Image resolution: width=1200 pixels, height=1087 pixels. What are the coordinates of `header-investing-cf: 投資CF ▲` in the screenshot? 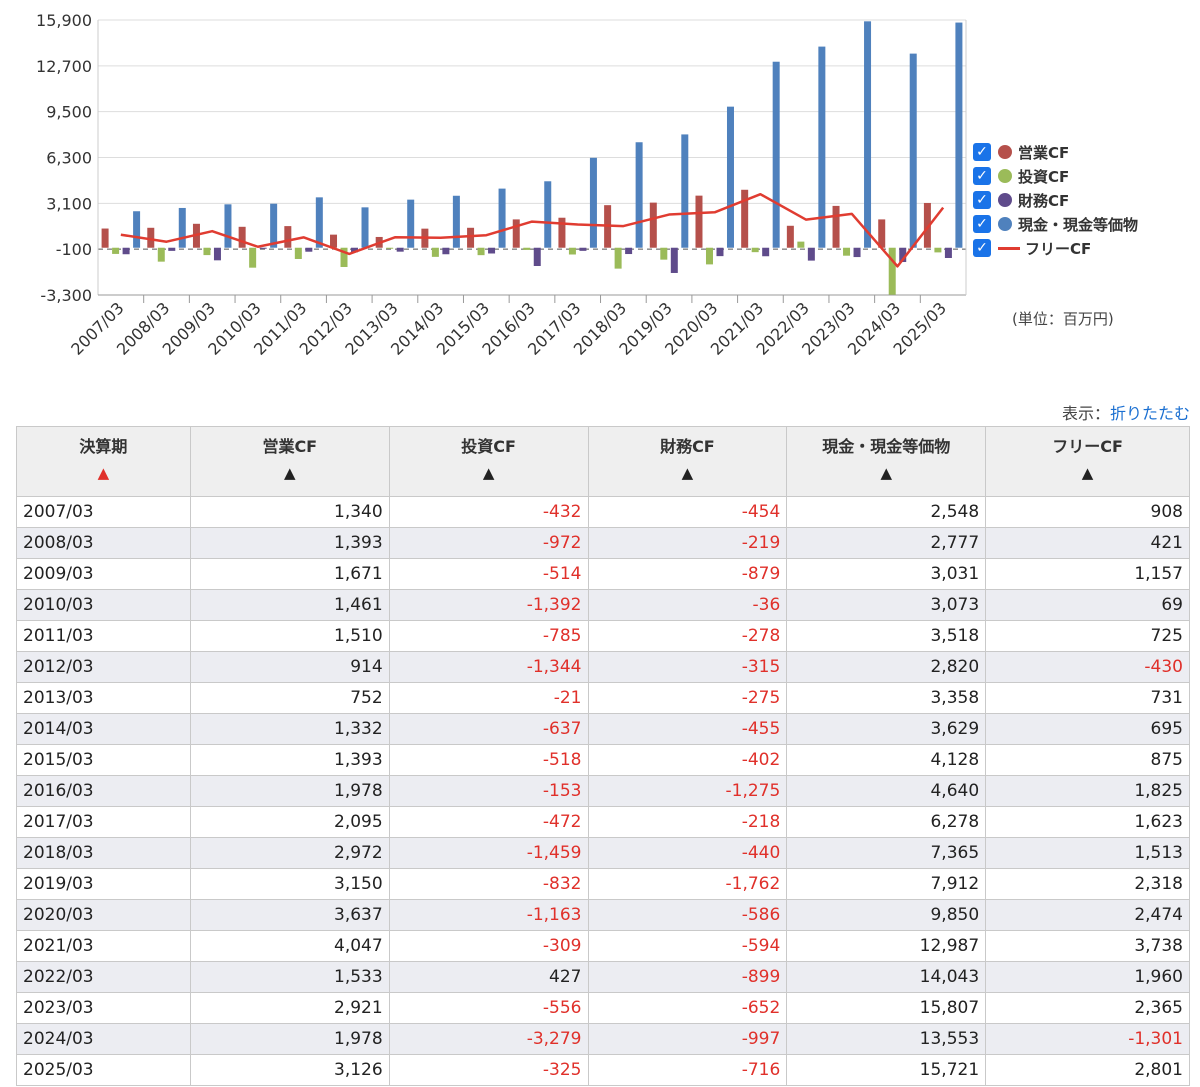 It's located at (488, 461).